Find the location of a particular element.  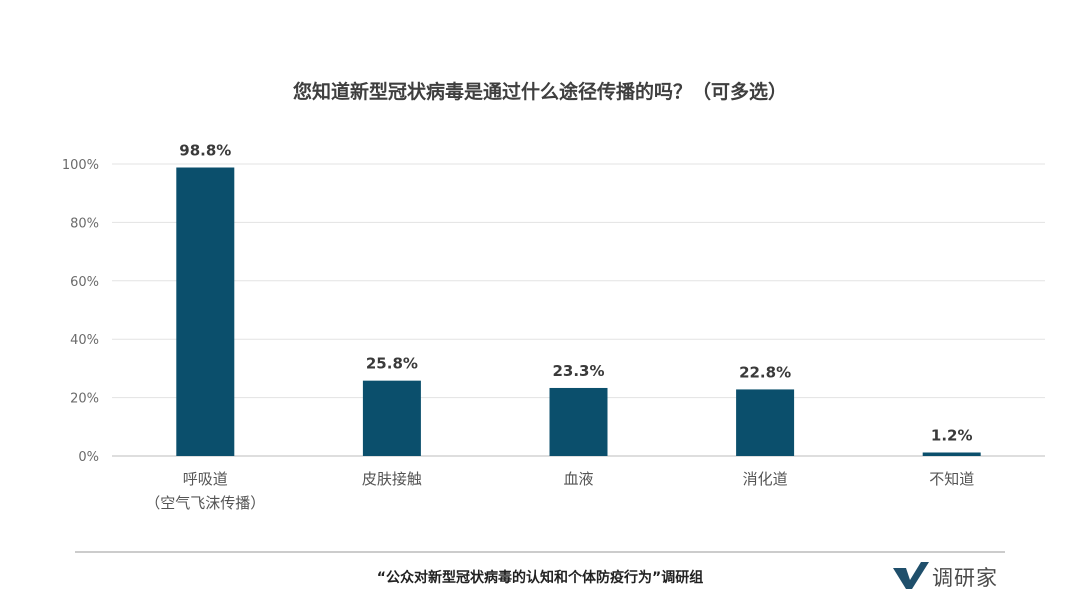

category-label: 呼吸道 is located at coordinates (205, 479).